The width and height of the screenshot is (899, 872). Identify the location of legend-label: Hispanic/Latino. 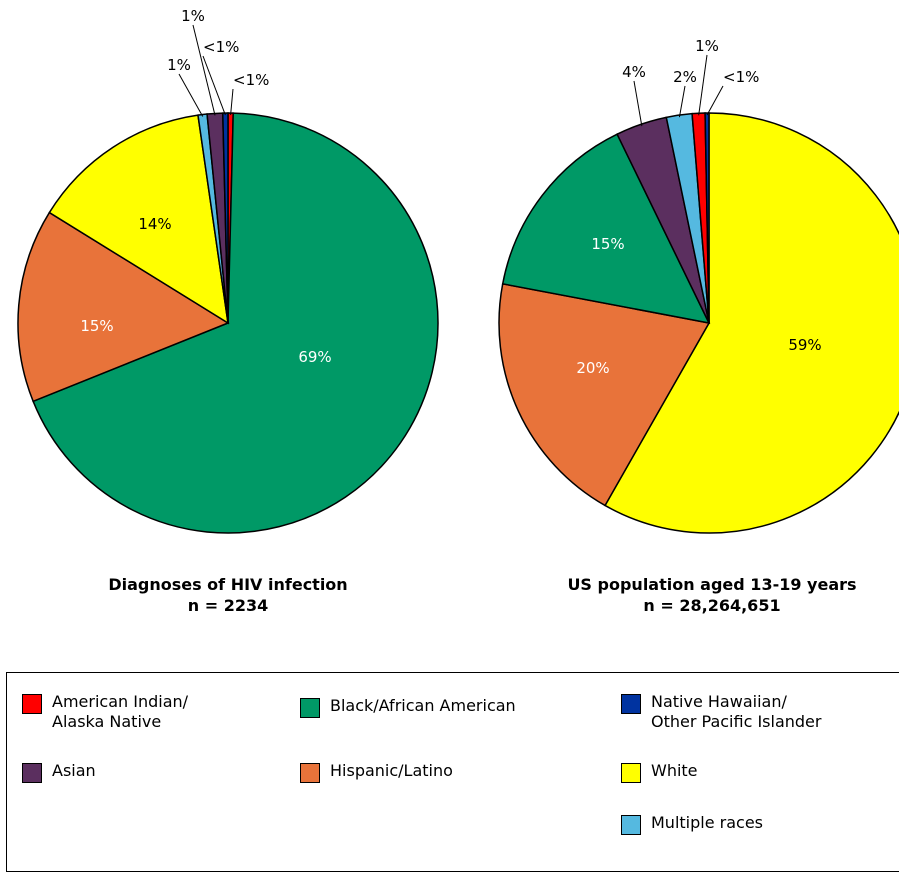
(391, 770).